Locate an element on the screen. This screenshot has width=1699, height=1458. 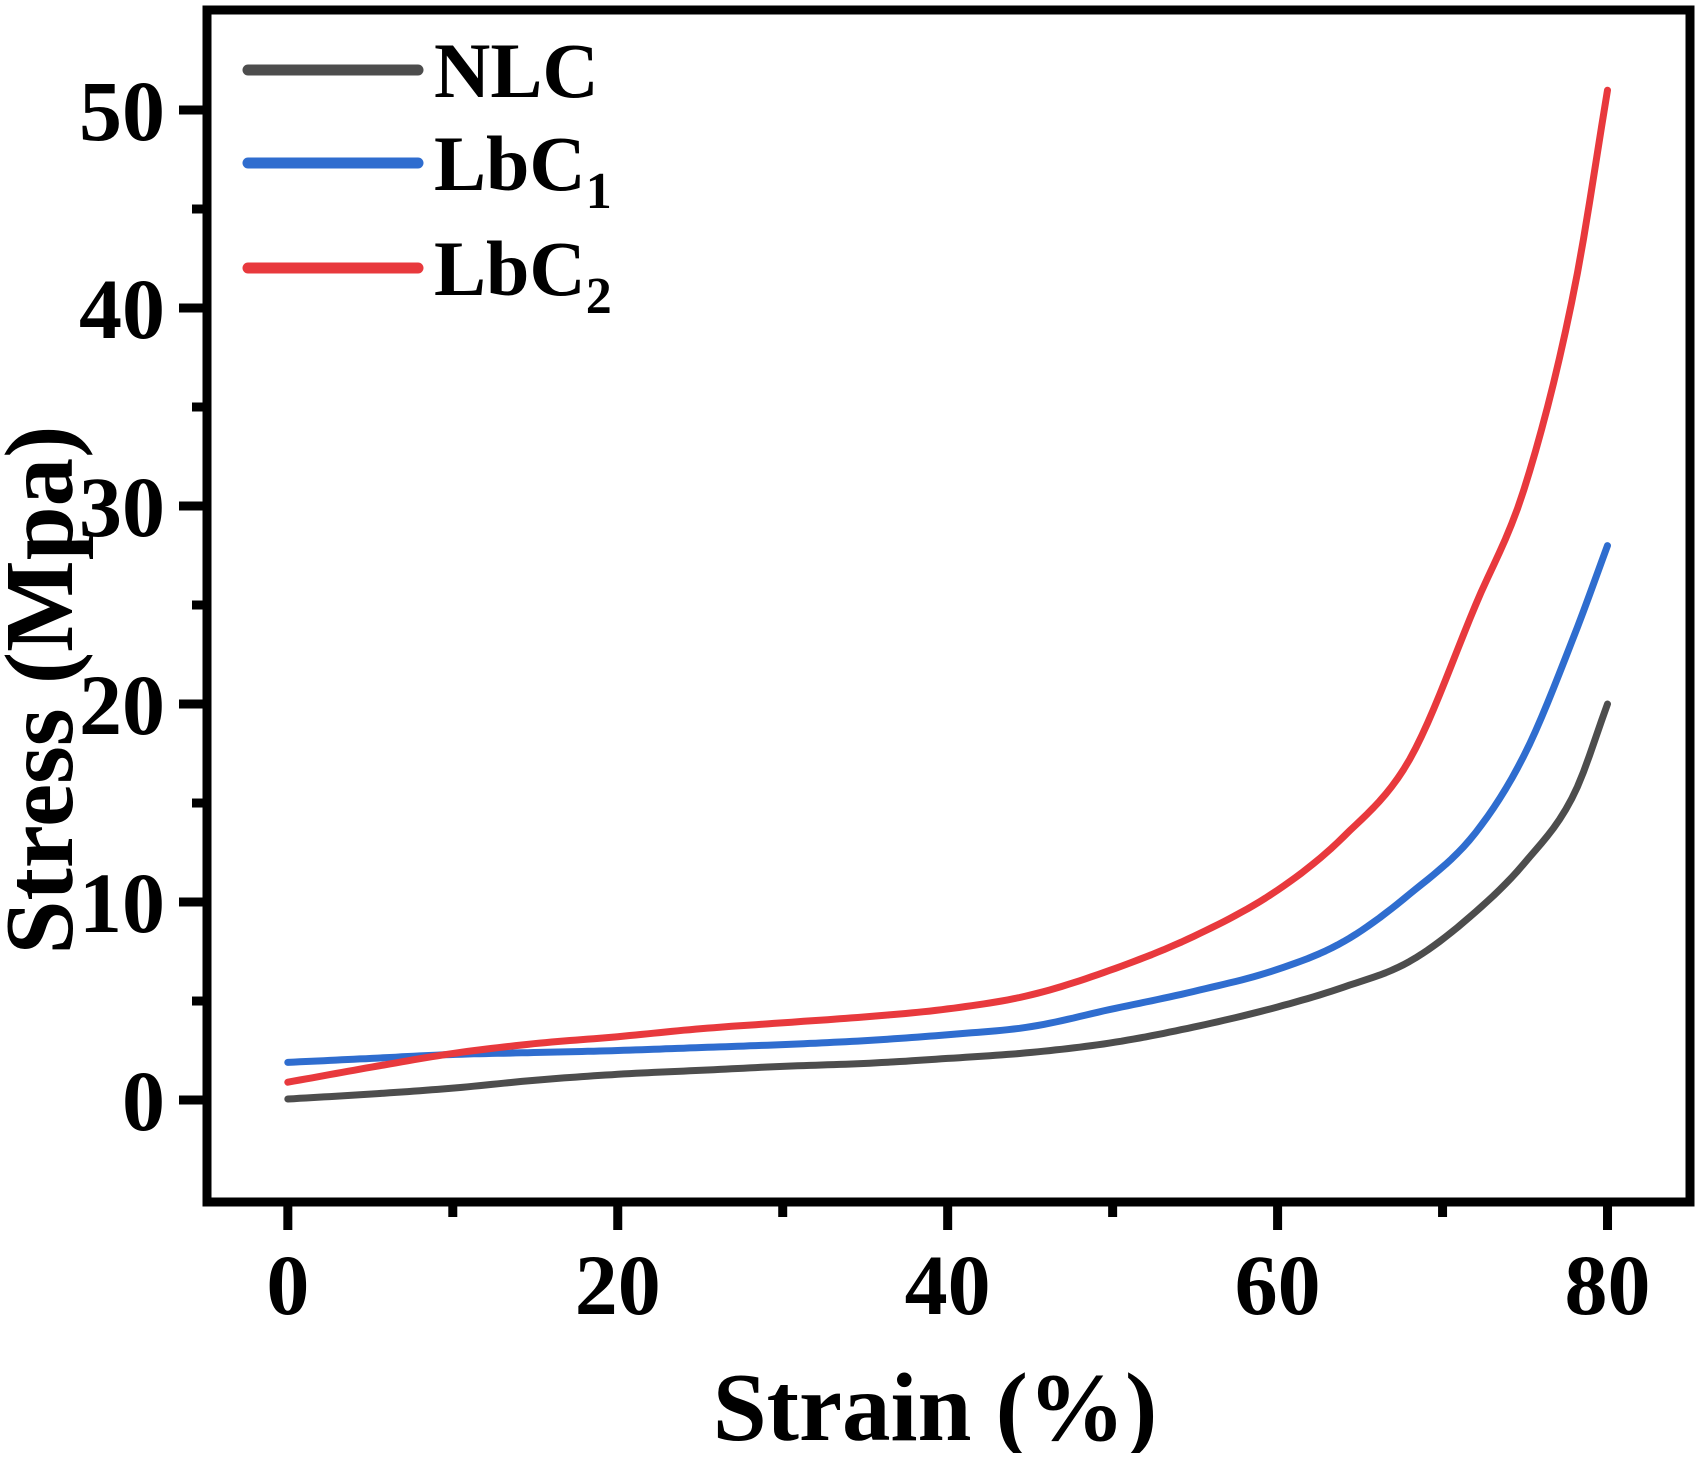
legend-entry-lbc2: LbC2 is located at coordinates (427, 275).